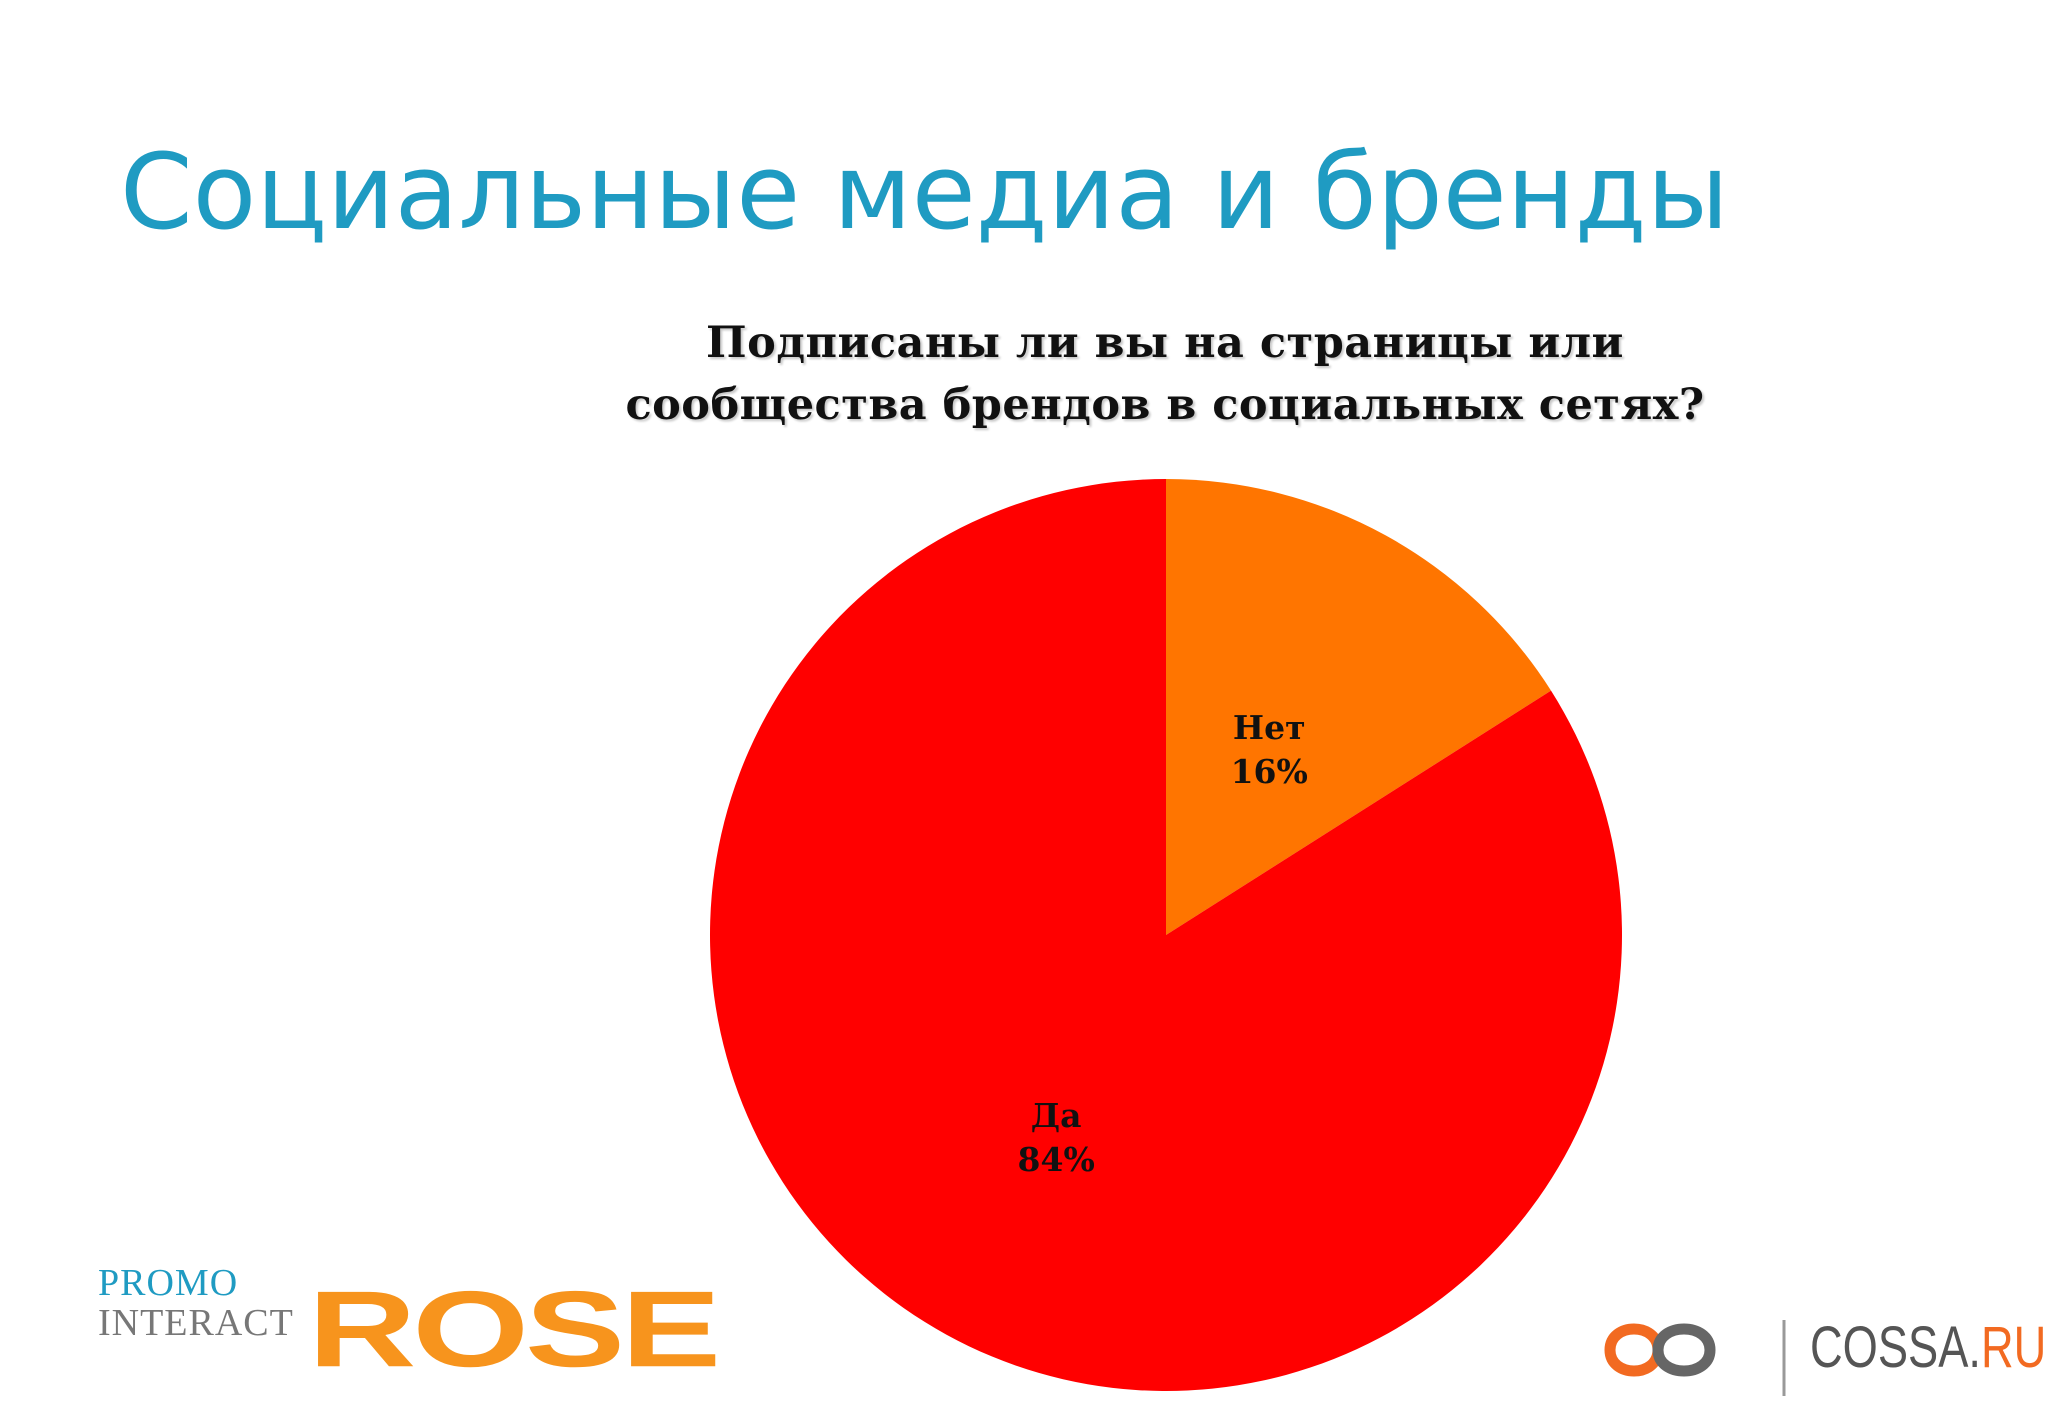 This screenshot has height=1418, width=2048. I want to click on cossa-logo-ru: RU, so click(2013, 1347).